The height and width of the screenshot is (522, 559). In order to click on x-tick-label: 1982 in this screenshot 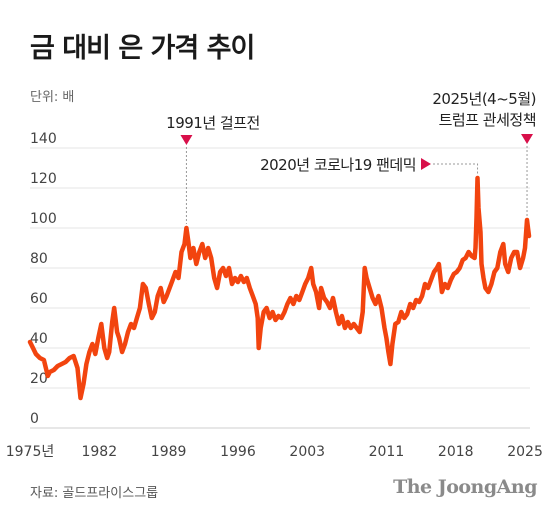, I will do `click(99, 452)`.